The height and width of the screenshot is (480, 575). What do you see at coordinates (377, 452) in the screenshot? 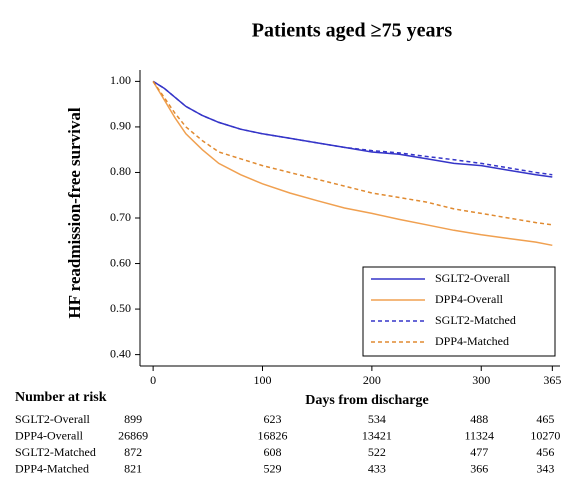
I see `risk-value: 522` at bounding box center [377, 452].